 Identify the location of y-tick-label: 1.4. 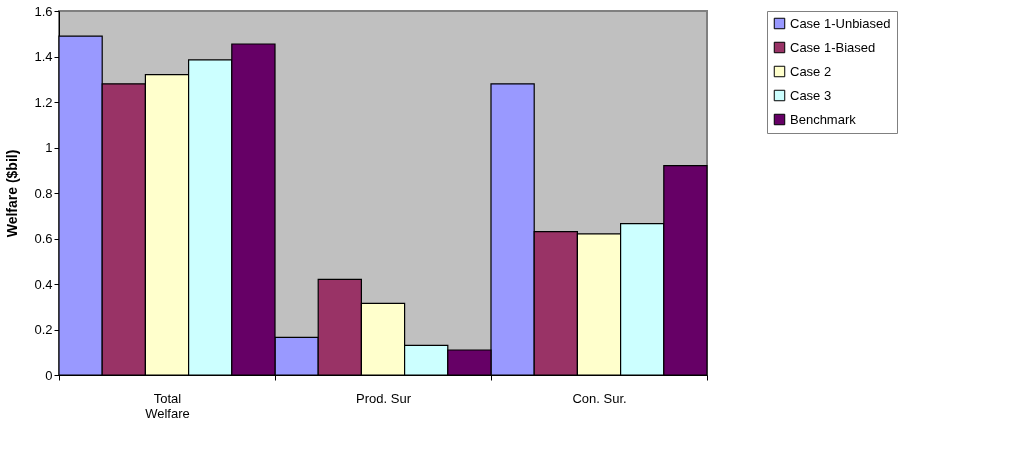
(43, 56).